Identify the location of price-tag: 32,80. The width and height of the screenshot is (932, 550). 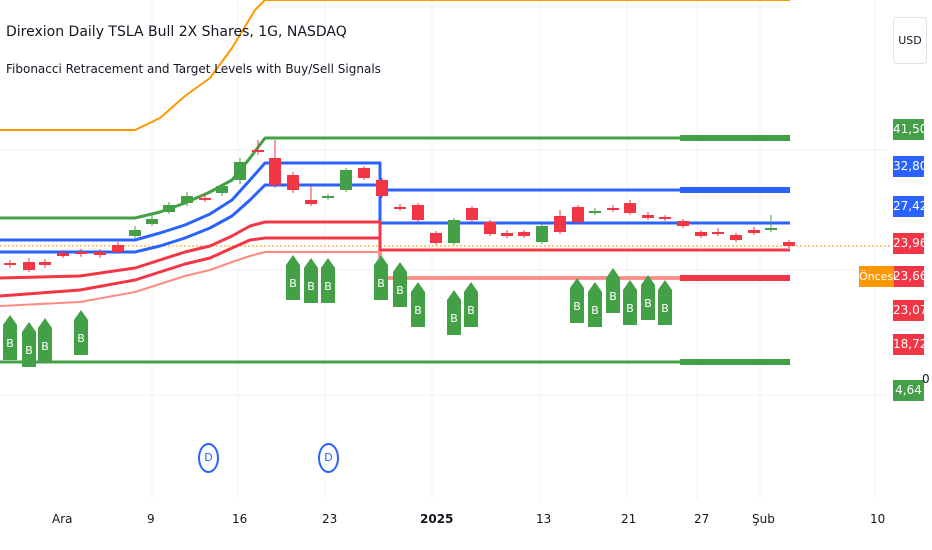
(910, 166).